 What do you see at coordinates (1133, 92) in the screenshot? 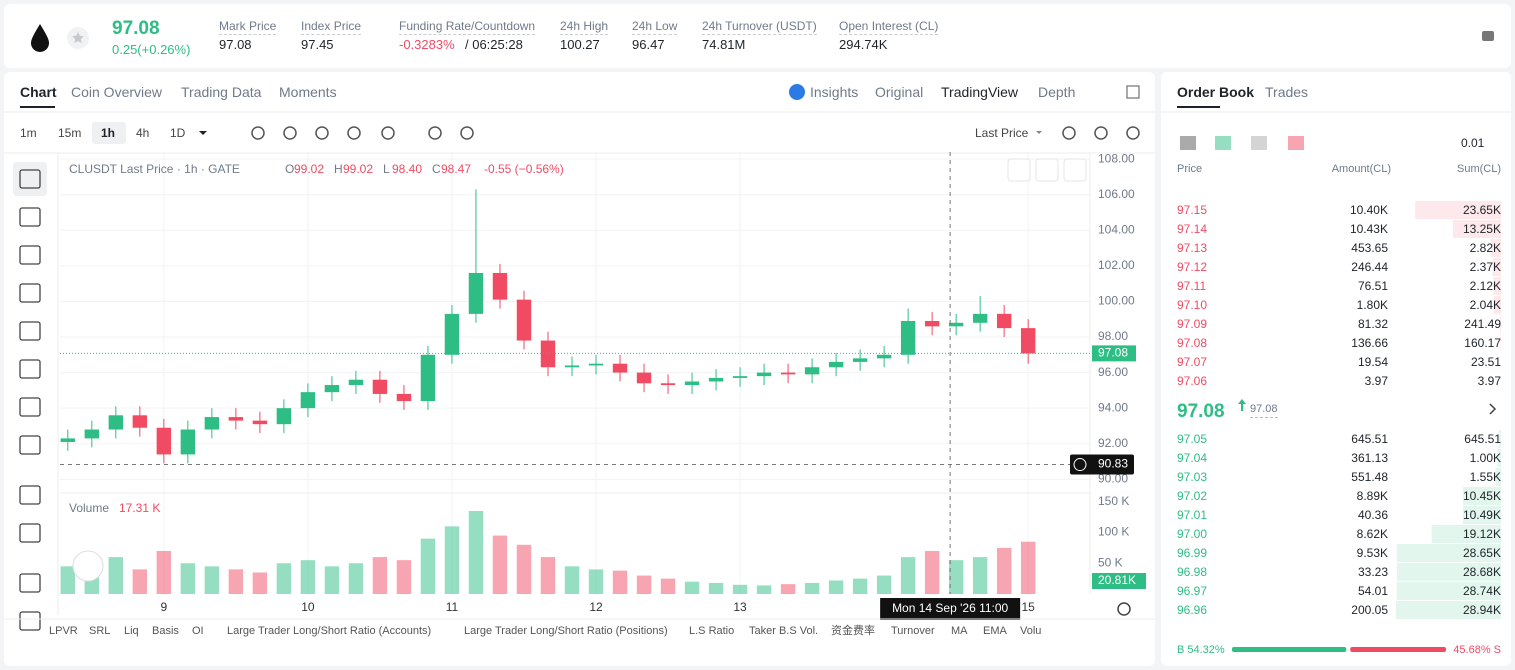
I see `fullscreen-icon` at bounding box center [1133, 92].